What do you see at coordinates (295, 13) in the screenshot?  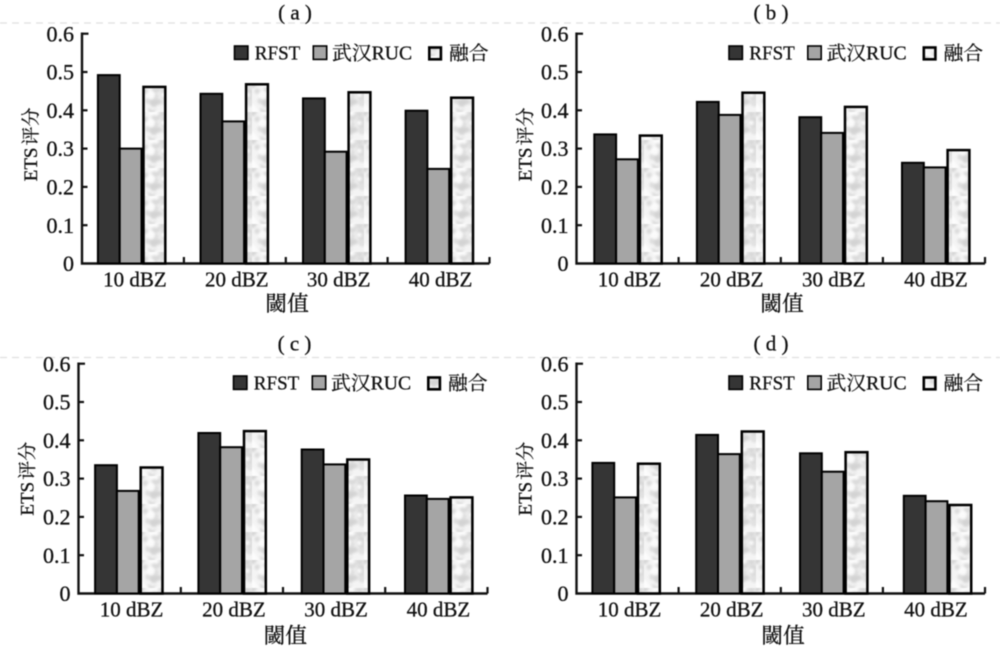 I see `svg-text: ( a )` at bounding box center [295, 13].